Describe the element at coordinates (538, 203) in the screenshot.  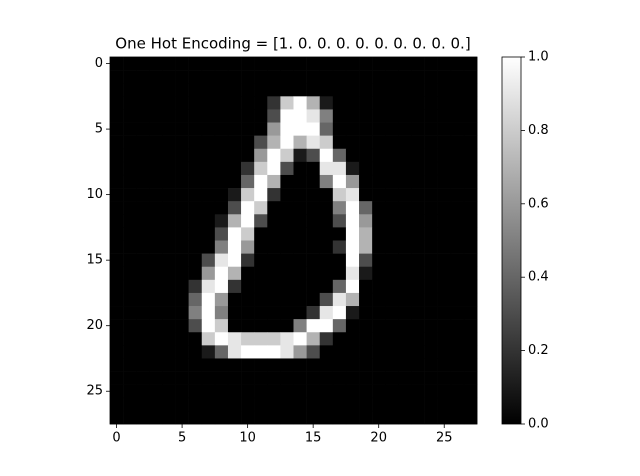
I see `colorbar-tick-label: 0.6` at that location.